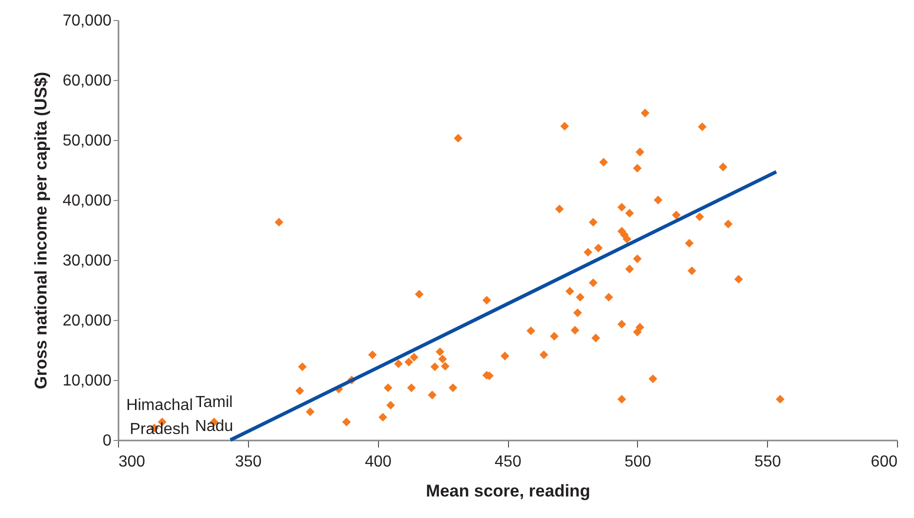 The image size is (914, 518). What do you see at coordinates (87, 261) in the screenshot?
I see `y-tick-label: 30,000` at bounding box center [87, 261].